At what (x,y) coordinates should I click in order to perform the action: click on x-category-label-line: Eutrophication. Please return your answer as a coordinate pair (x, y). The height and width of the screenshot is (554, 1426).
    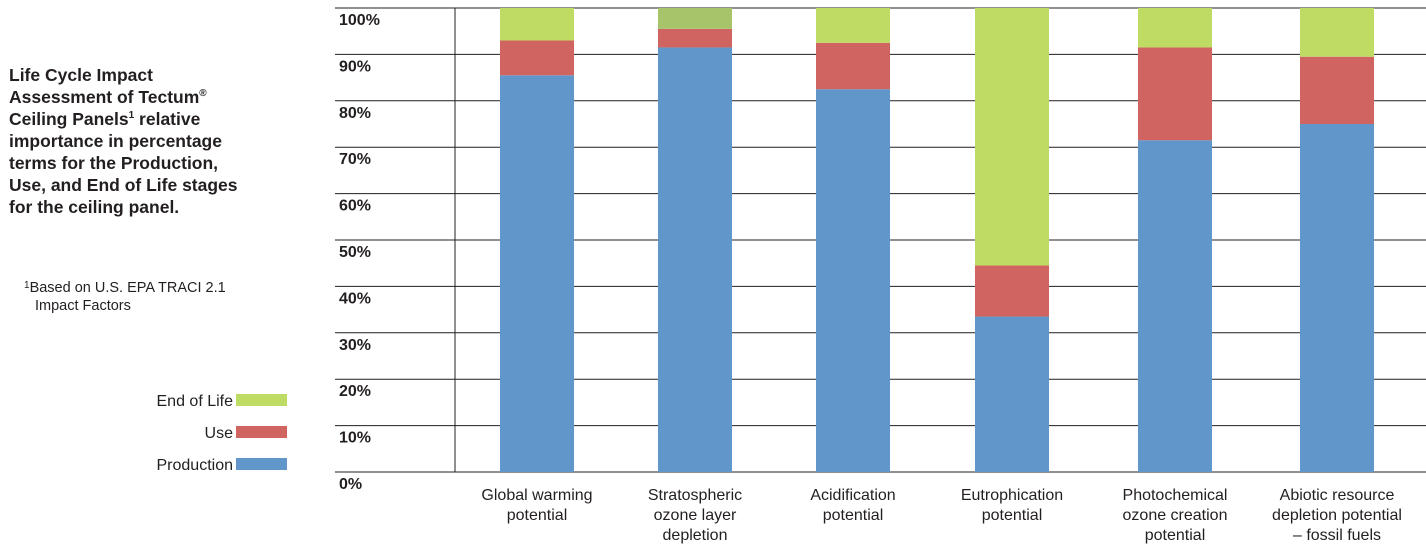
    Looking at the image, I should click on (1012, 495).